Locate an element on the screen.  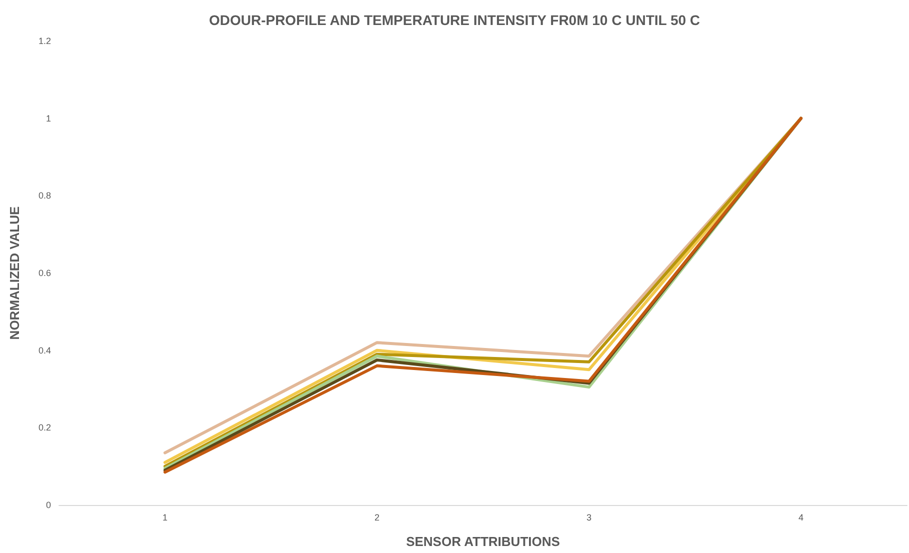
y-tick-label: 0.4 is located at coordinates (44, 350).